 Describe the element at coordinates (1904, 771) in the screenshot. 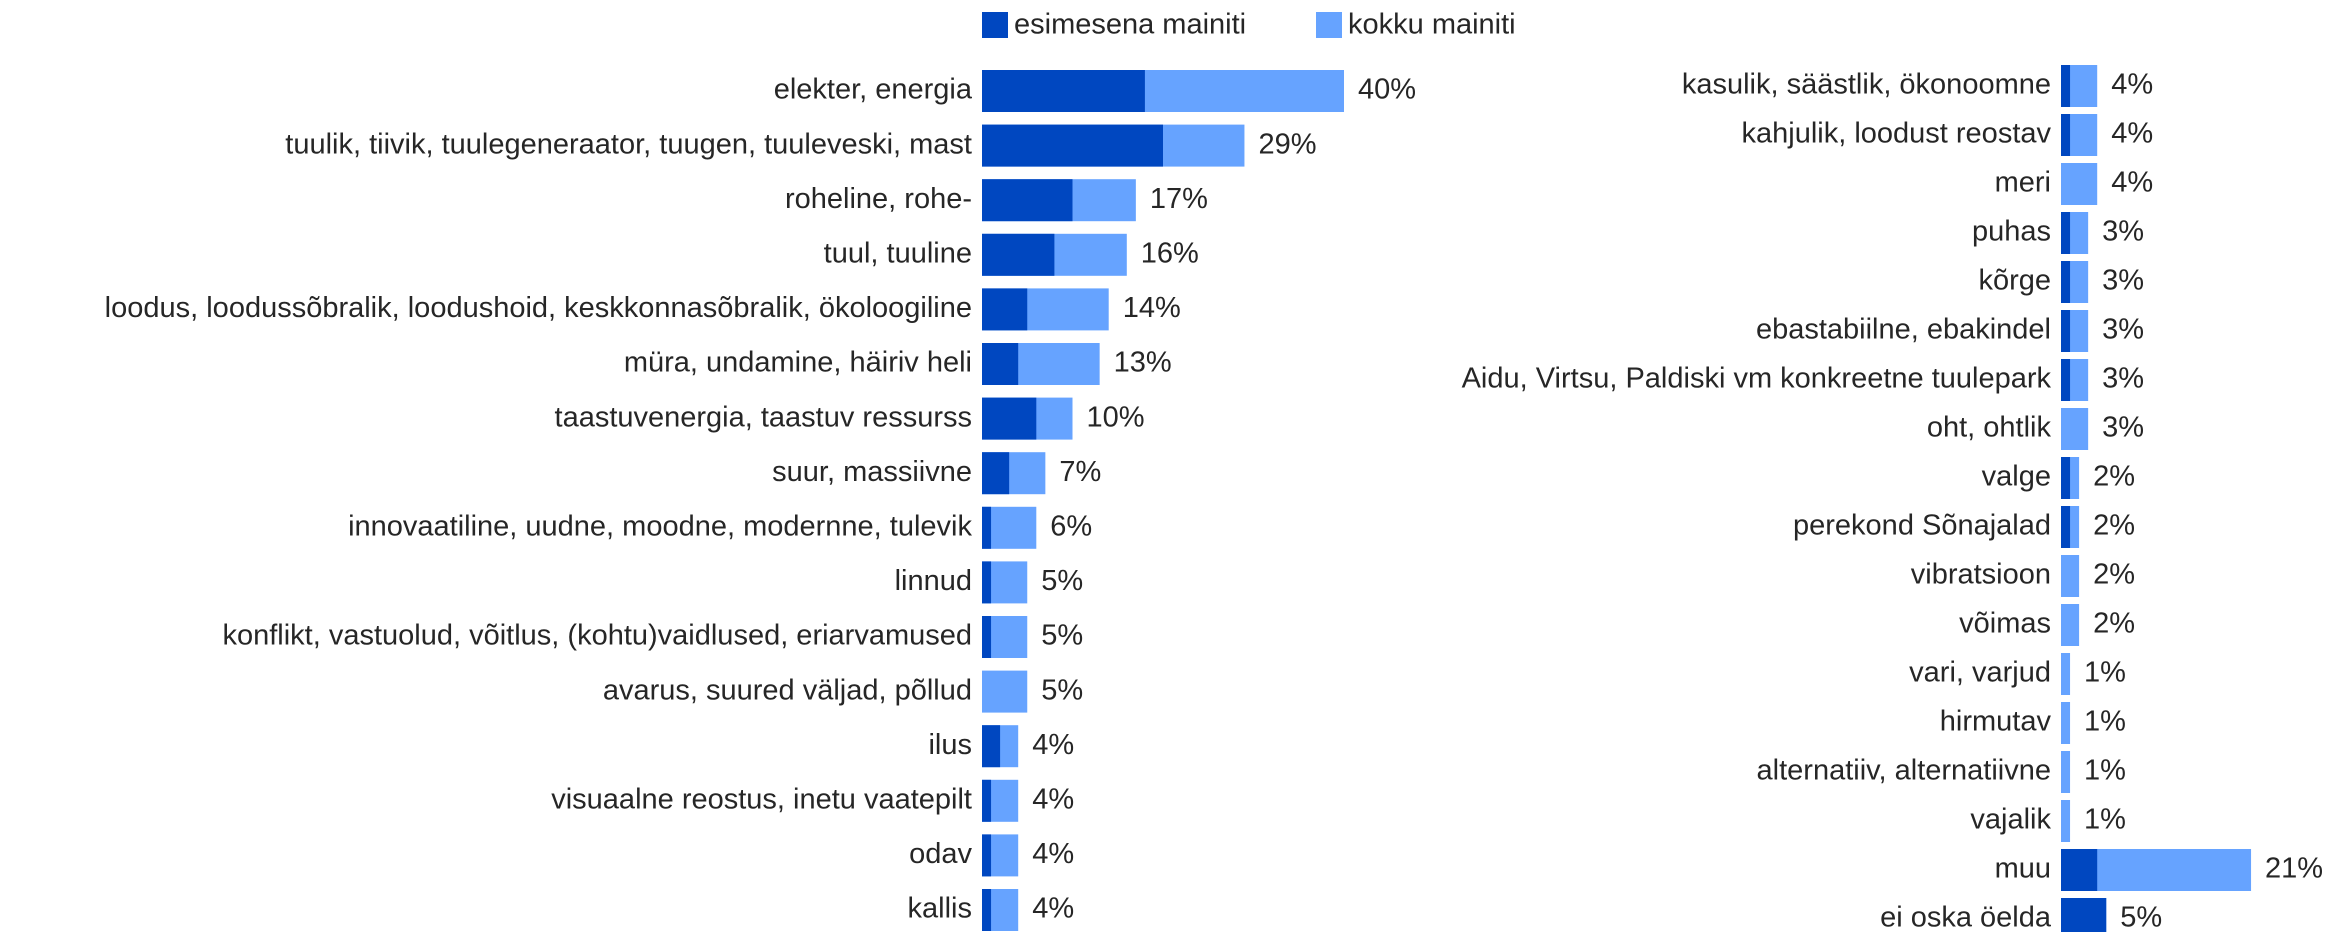

I see `category-label: alternatiiv, alternatiivne` at that location.